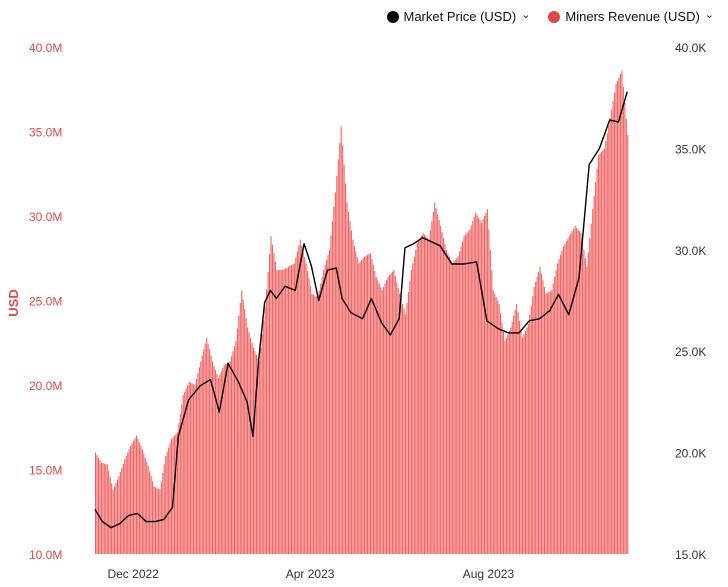  What do you see at coordinates (631, 16) in the screenshot?
I see `legend-item-miners-revenue: Miners Revenue (USD) ⌄` at bounding box center [631, 16].